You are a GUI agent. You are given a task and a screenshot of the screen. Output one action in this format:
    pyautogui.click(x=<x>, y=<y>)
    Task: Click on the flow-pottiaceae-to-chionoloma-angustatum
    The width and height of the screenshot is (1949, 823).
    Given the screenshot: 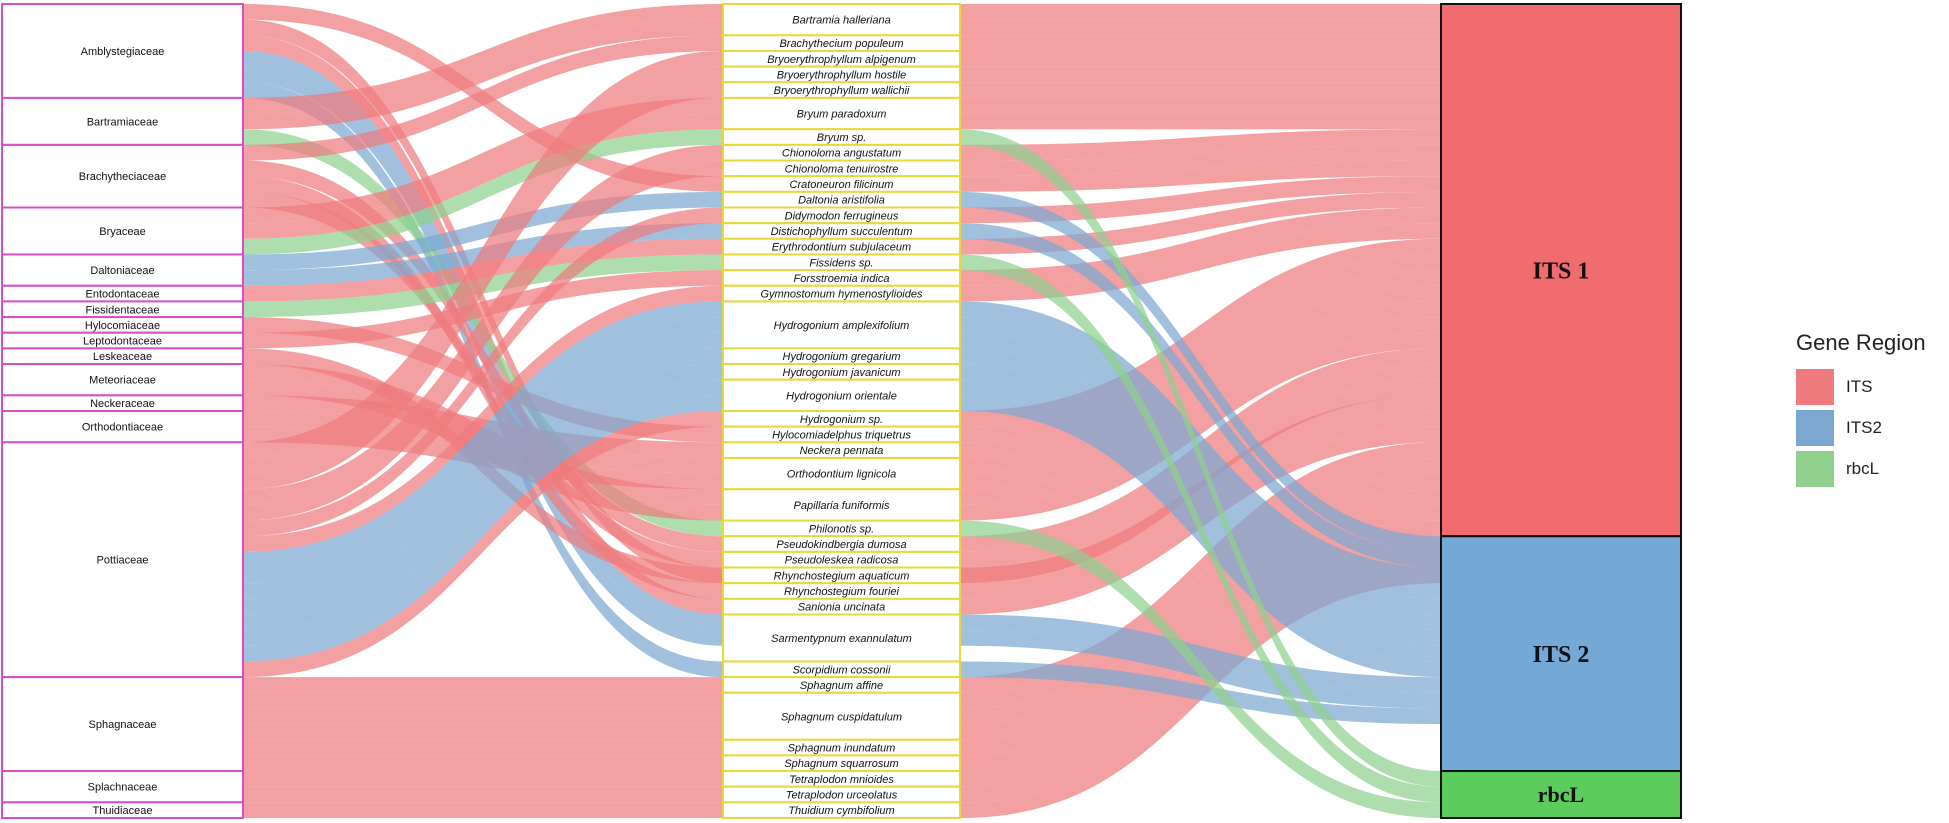 What is the action you would take?
    pyautogui.click(x=483, y=324)
    